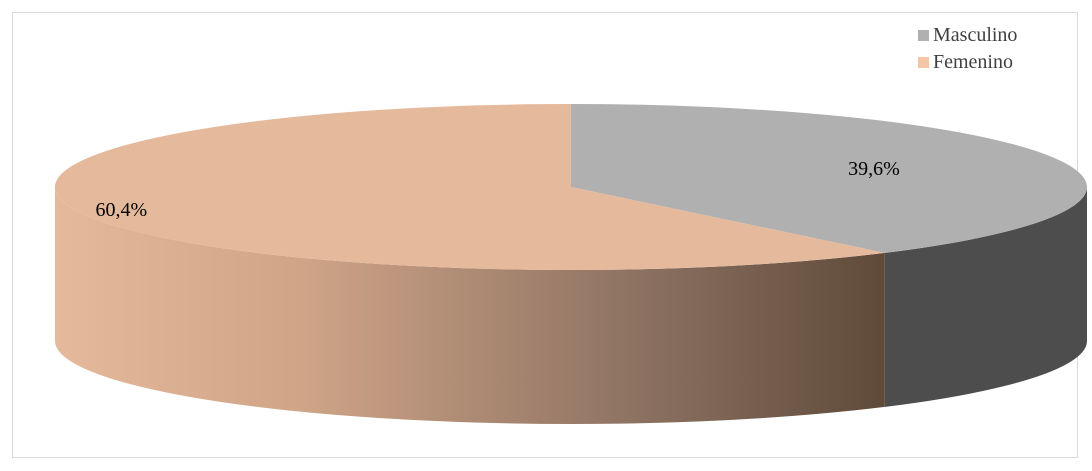  Describe the element at coordinates (923, 62) in the screenshot. I see `legend-swatch-femenino` at that location.